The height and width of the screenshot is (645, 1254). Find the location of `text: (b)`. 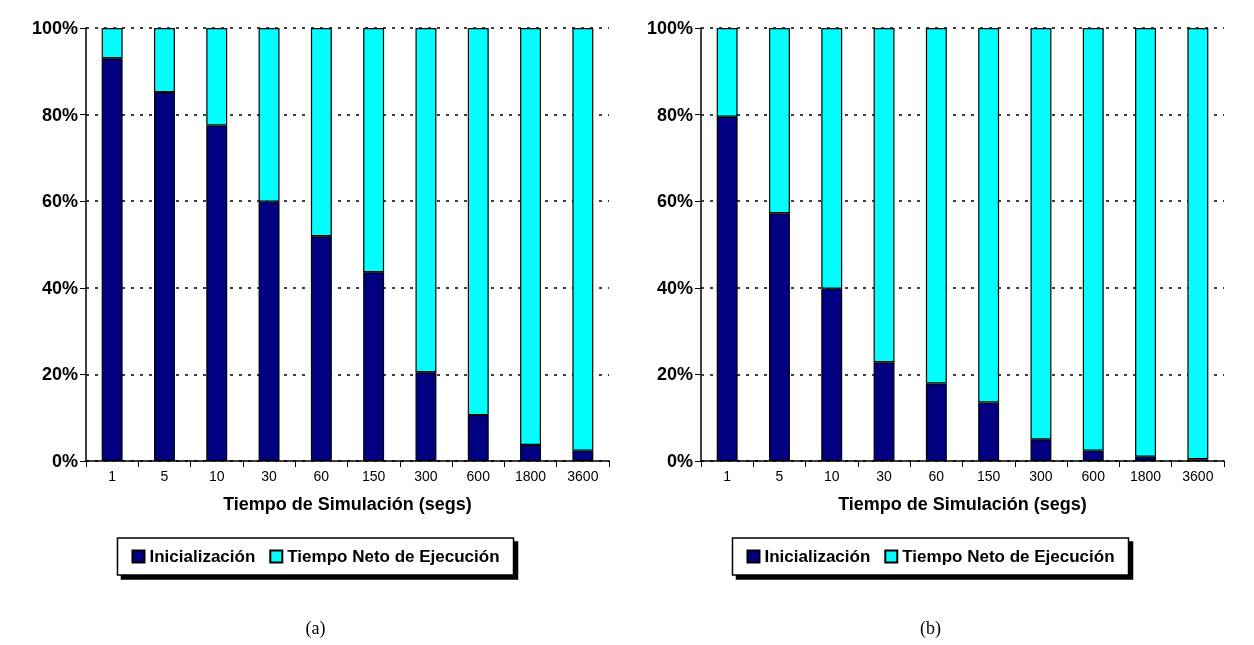

text: (b) is located at coordinates (931, 628).